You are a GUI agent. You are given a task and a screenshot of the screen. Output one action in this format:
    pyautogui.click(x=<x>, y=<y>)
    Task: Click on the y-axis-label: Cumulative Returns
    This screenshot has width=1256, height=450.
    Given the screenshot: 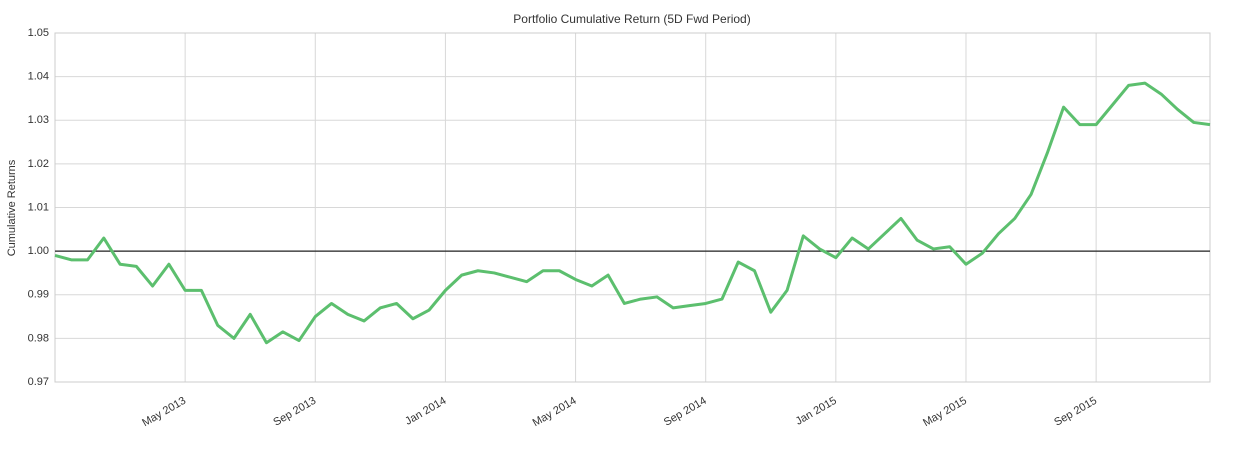 What is the action you would take?
    pyautogui.click(x=12, y=207)
    